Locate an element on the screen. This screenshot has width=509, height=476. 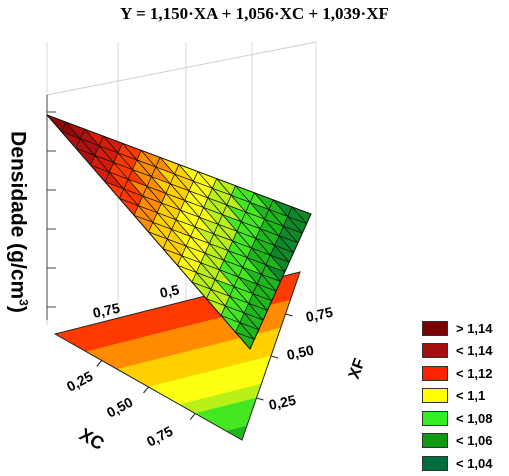
xf-tick-label: 0,75 is located at coordinates (319, 314).